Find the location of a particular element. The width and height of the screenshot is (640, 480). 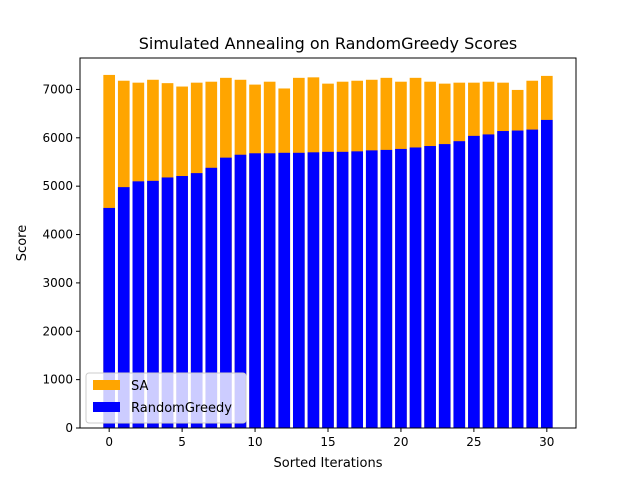

y-tick-label: 7000 is located at coordinates (57, 89).